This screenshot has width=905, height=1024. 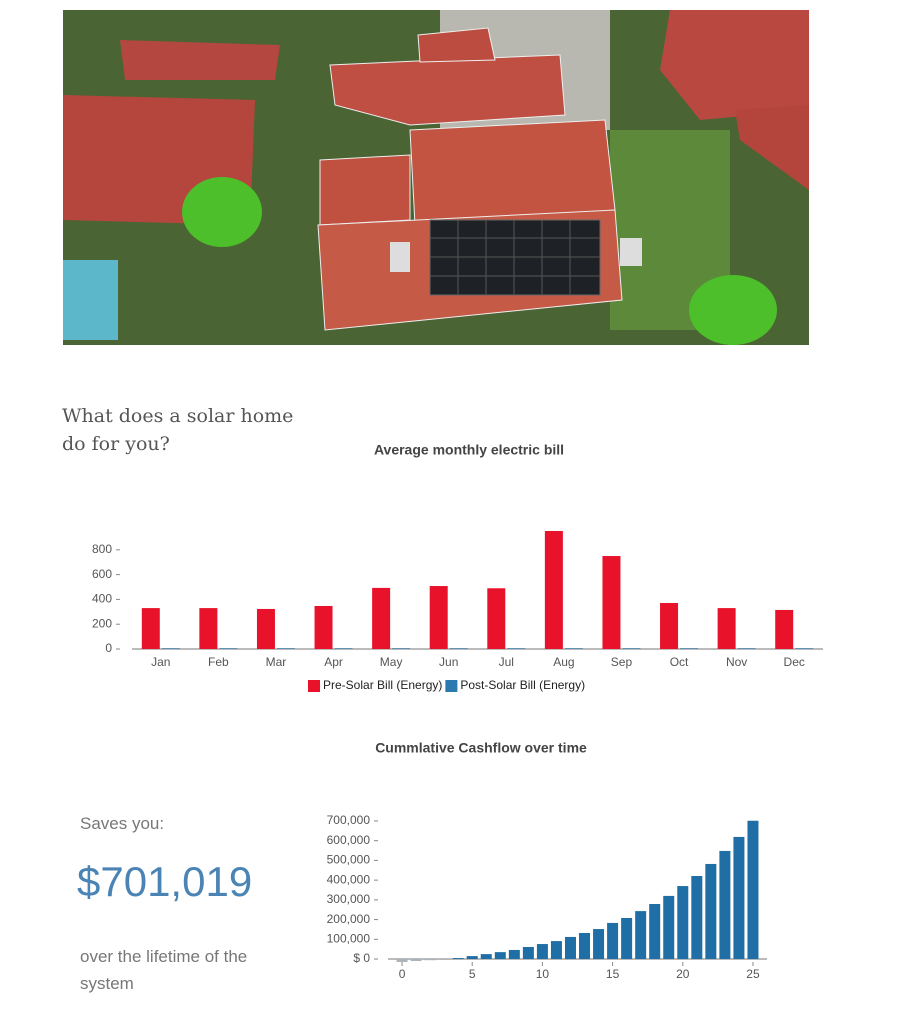 I want to click on y-tick-label: 600, so click(x=102, y=574).